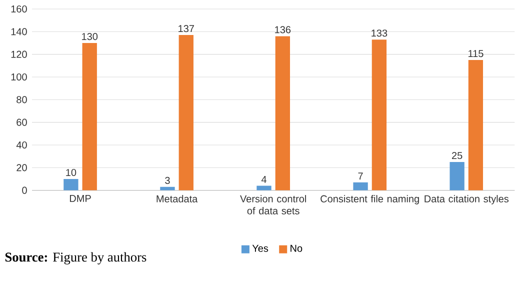 The width and height of the screenshot is (520, 281). I want to click on data-label: 137, so click(186, 28).